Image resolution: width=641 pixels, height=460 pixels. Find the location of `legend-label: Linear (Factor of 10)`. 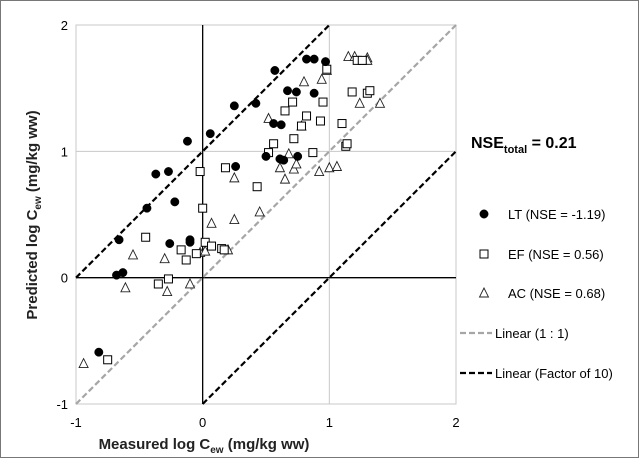

legend-label: Linear (Factor of 10) is located at coordinates (554, 373).